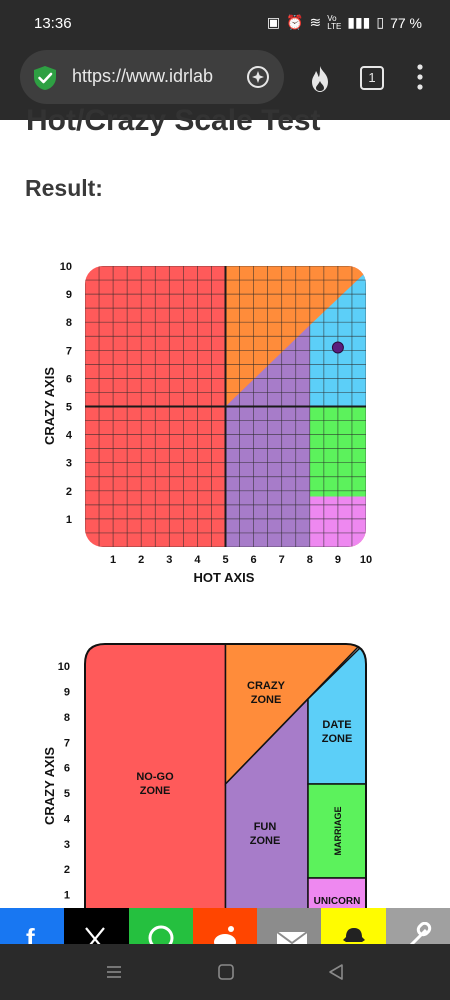  Describe the element at coordinates (320, 79) in the screenshot. I see `flame-icon` at that location.